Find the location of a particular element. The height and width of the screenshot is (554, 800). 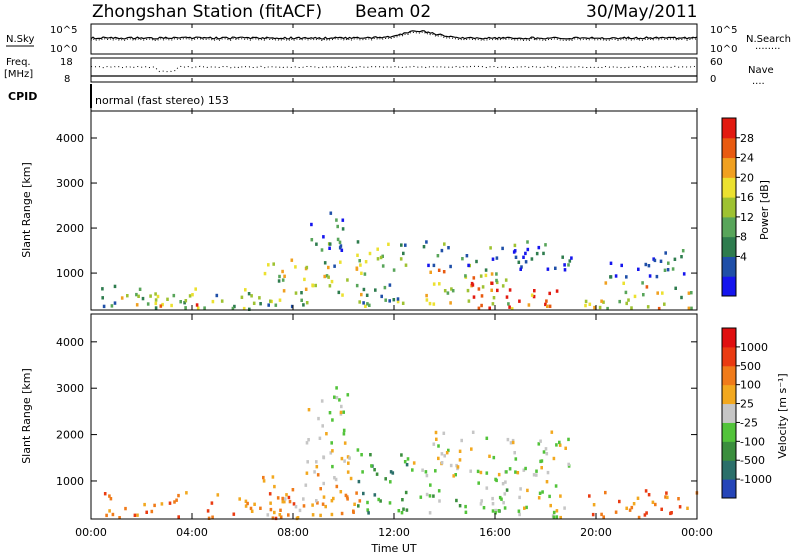

power-cbar-label: 8 is located at coordinates (743, 237).